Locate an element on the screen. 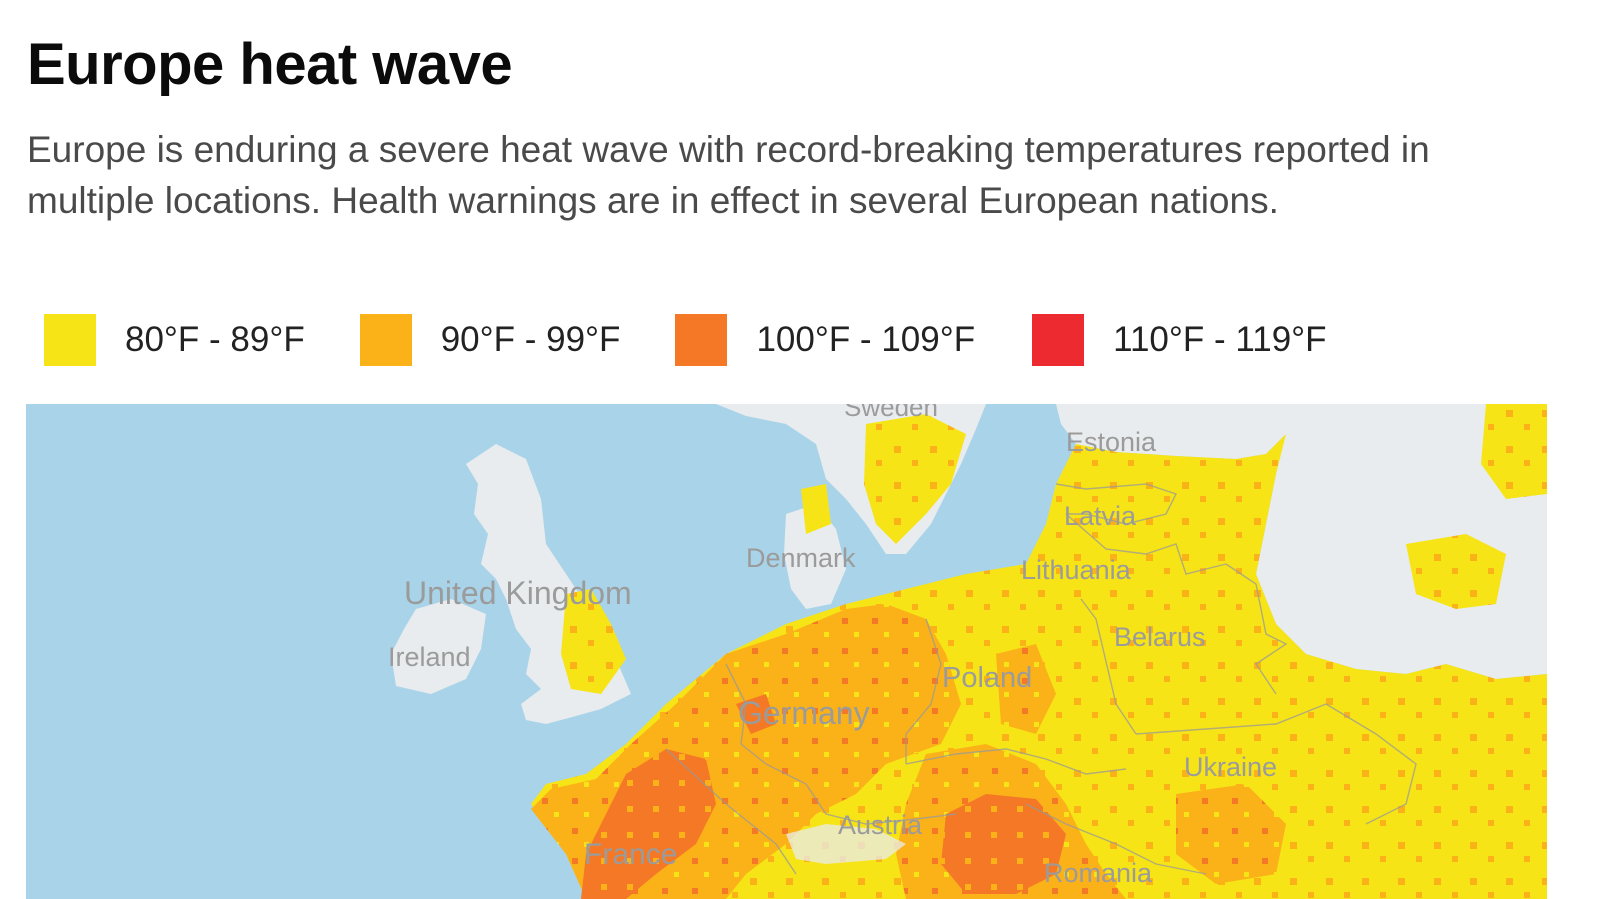  legend-item-100-109: 100°F - 109°F is located at coordinates (825, 340).